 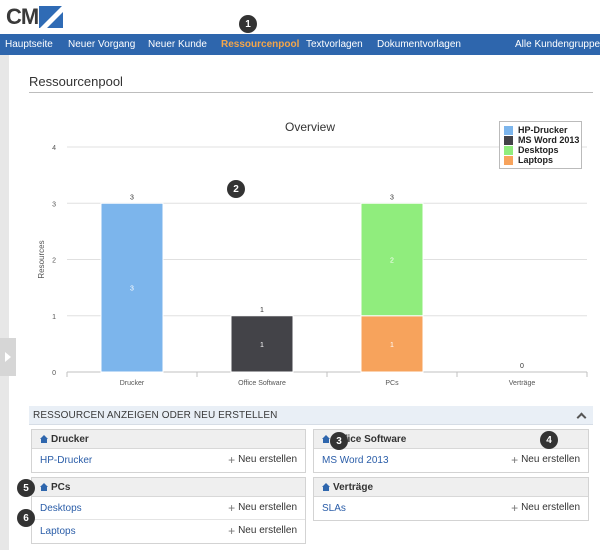 What do you see at coordinates (260, 44) in the screenshot?
I see `nav-item-ressourcenpool: Ressourcenpool` at bounding box center [260, 44].